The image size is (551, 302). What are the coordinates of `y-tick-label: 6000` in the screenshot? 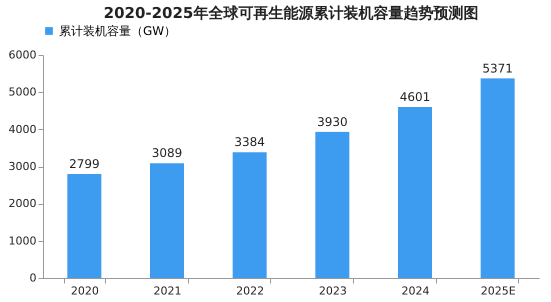 It's located at (22, 55).